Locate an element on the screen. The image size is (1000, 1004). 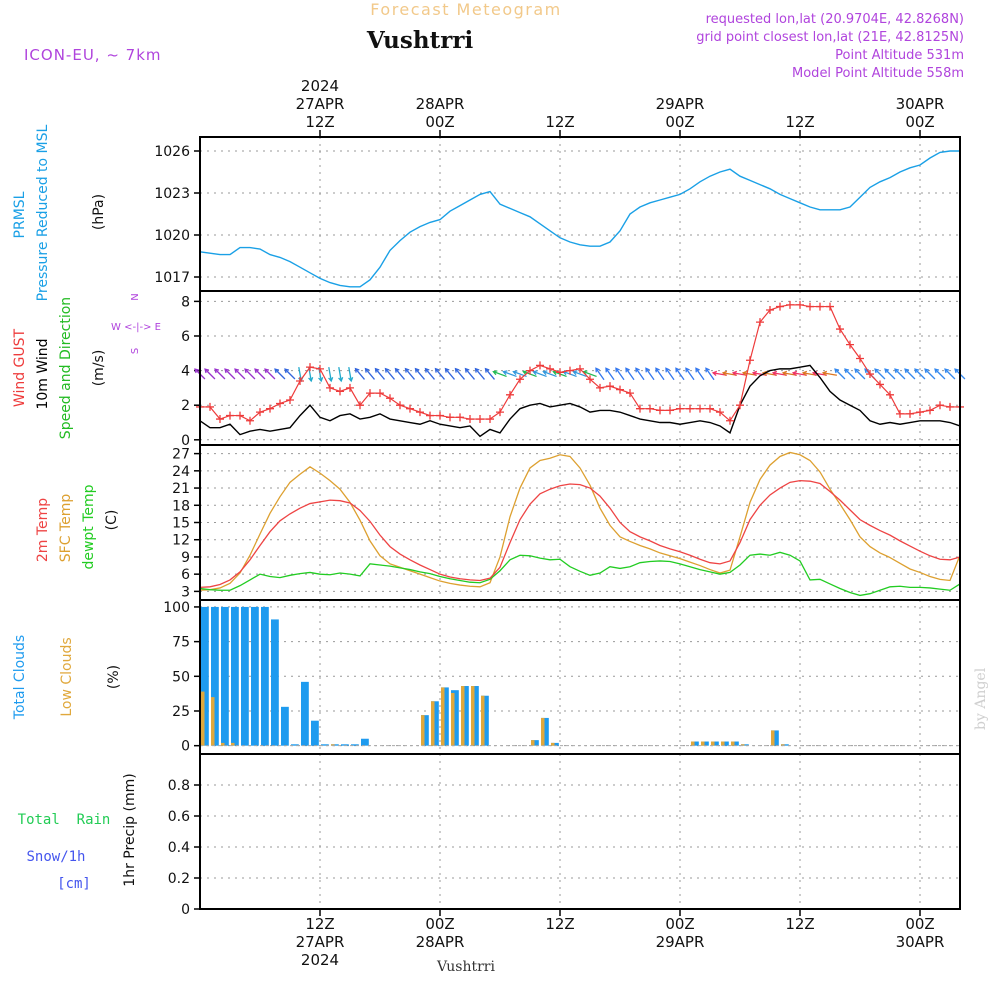
top-time-label: 30APR is located at coordinates (920, 104).